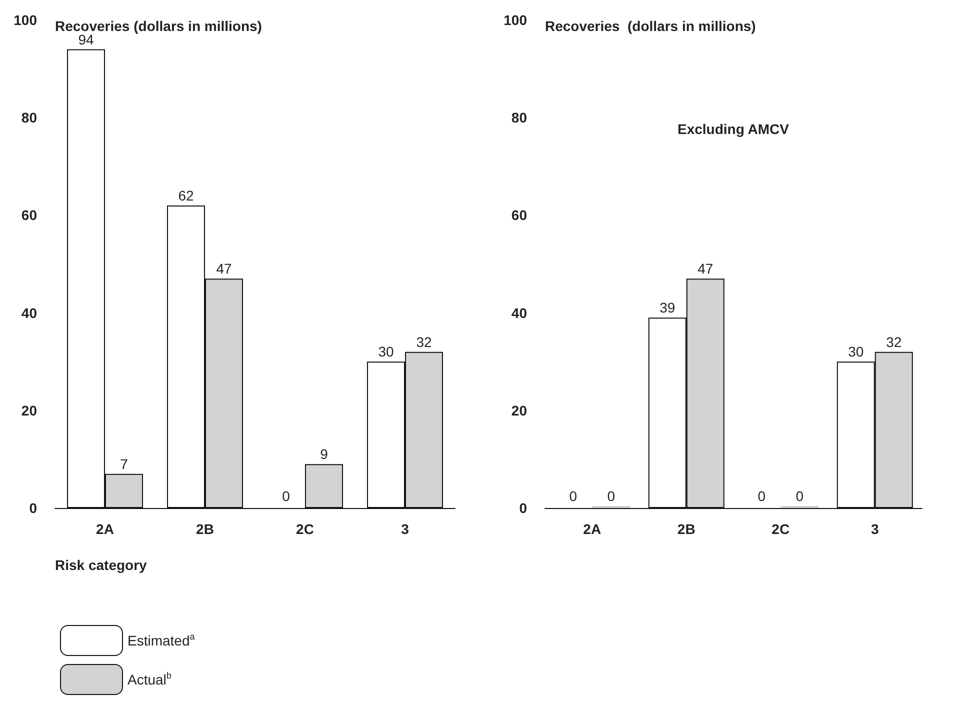 Image resolution: width=967 pixels, height=712 pixels. Describe the element at coordinates (324, 454) in the screenshot. I see `data-label: 9` at that location.